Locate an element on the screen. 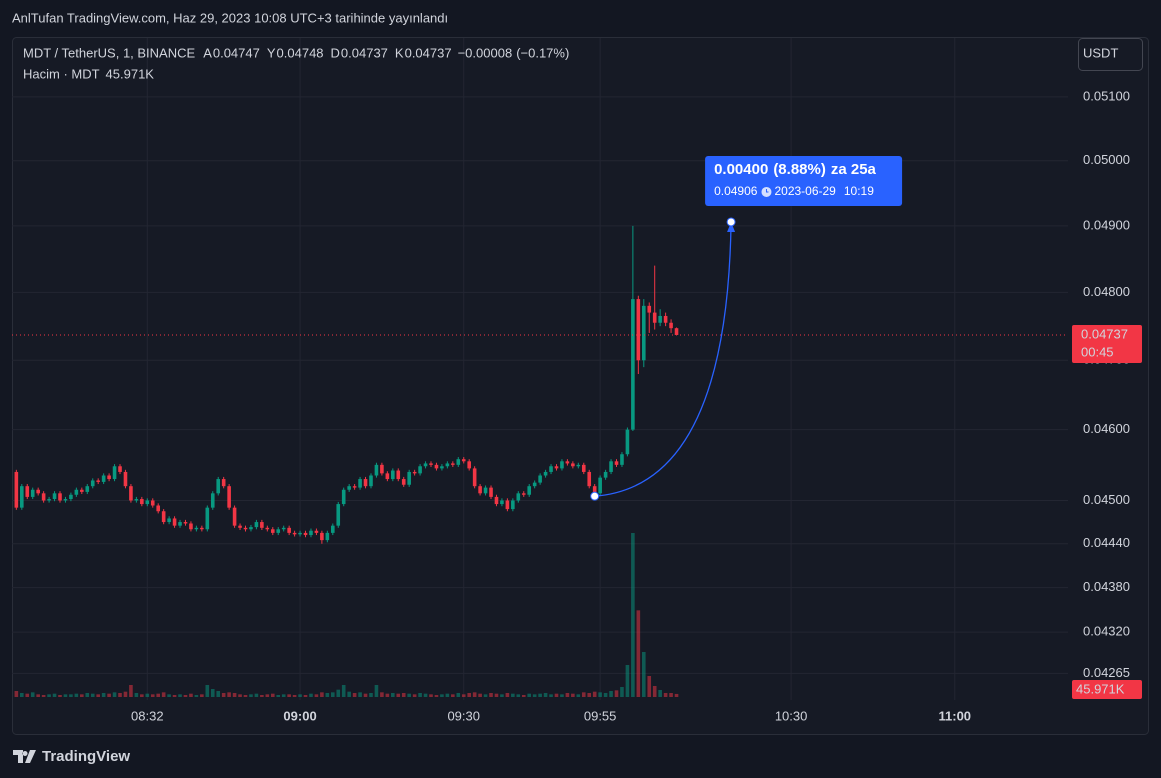 This screenshot has width=1161, height=778. projection-curve is located at coordinates (663, 359).